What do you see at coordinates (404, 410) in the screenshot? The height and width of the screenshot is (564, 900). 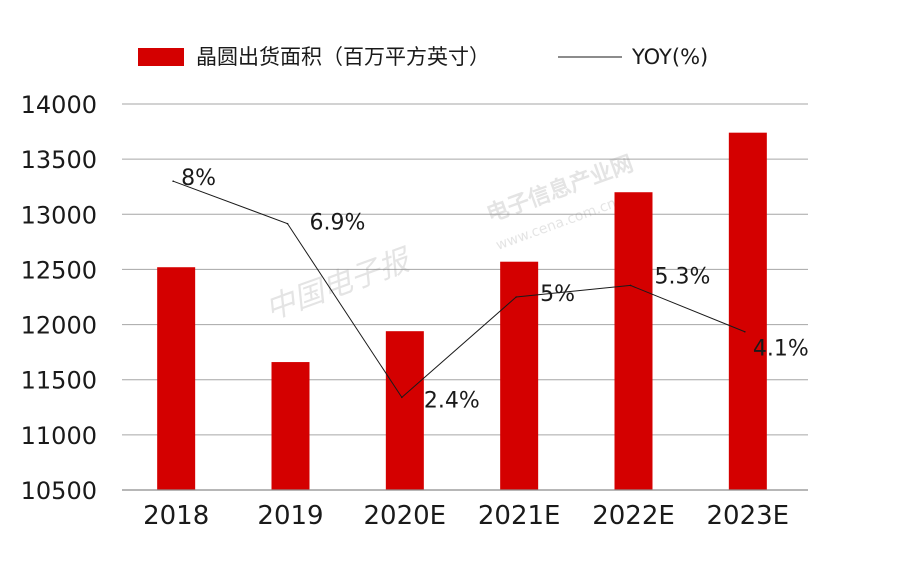 I see `bar-2020E` at bounding box center [404, 410].